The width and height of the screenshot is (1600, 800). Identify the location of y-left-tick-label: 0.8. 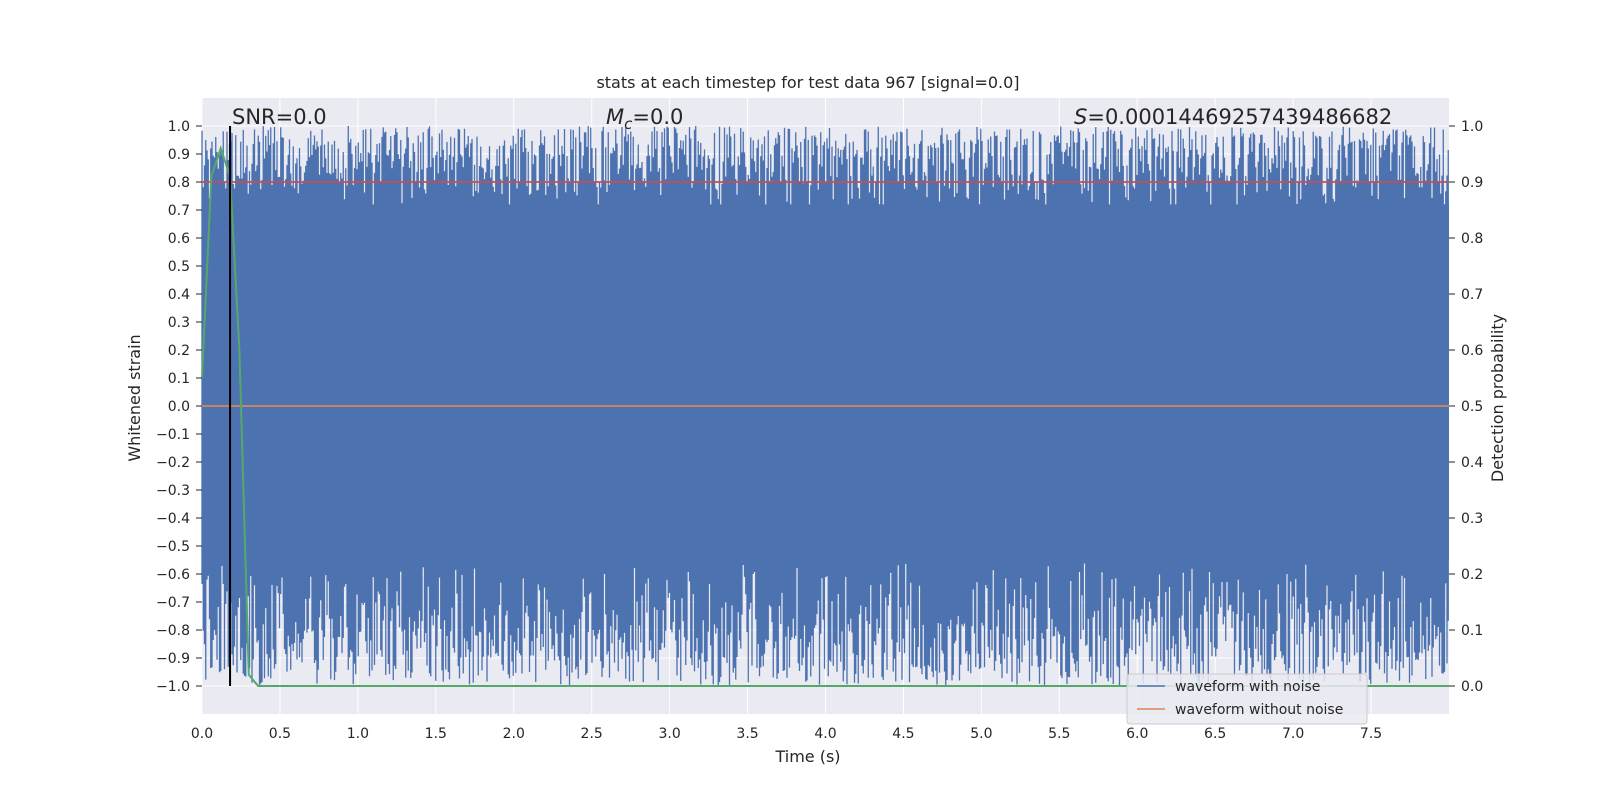
(179, 183).